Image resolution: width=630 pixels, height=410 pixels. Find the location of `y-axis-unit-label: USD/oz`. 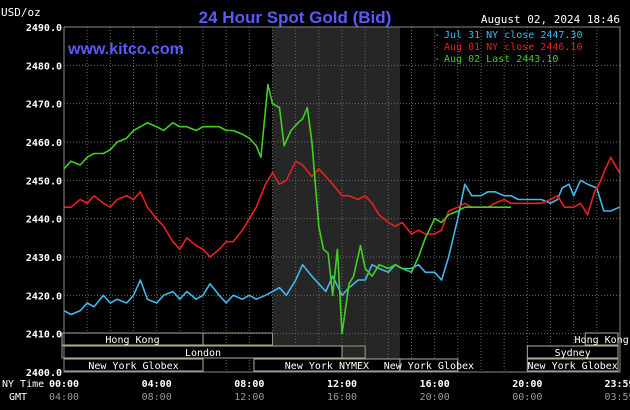

y-axis-unit-label: USD/oz is located at coordinates (21, 12).